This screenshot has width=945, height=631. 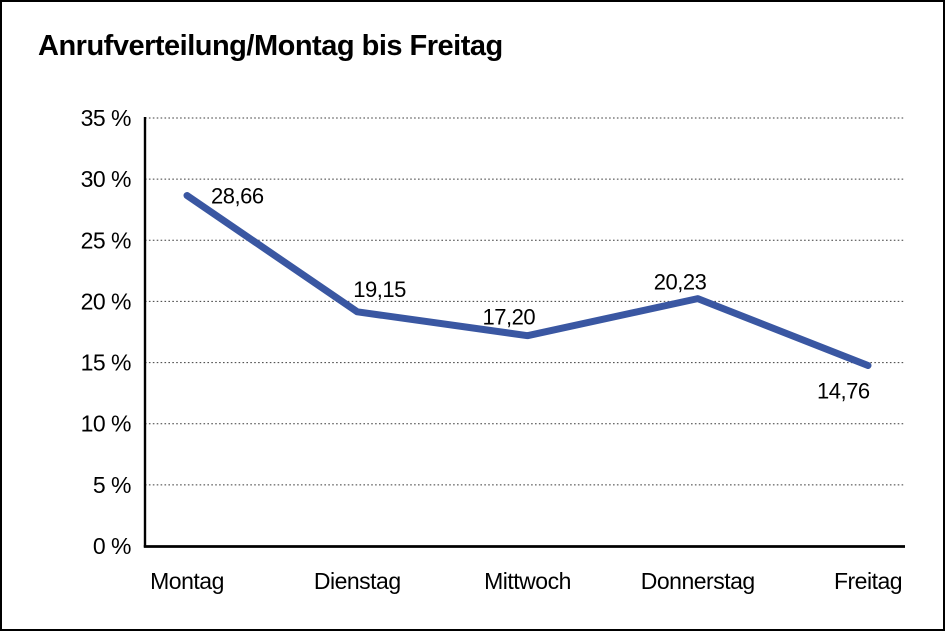 I want to click on x-axis-category-label: Montag, so click(x=187, y=581).